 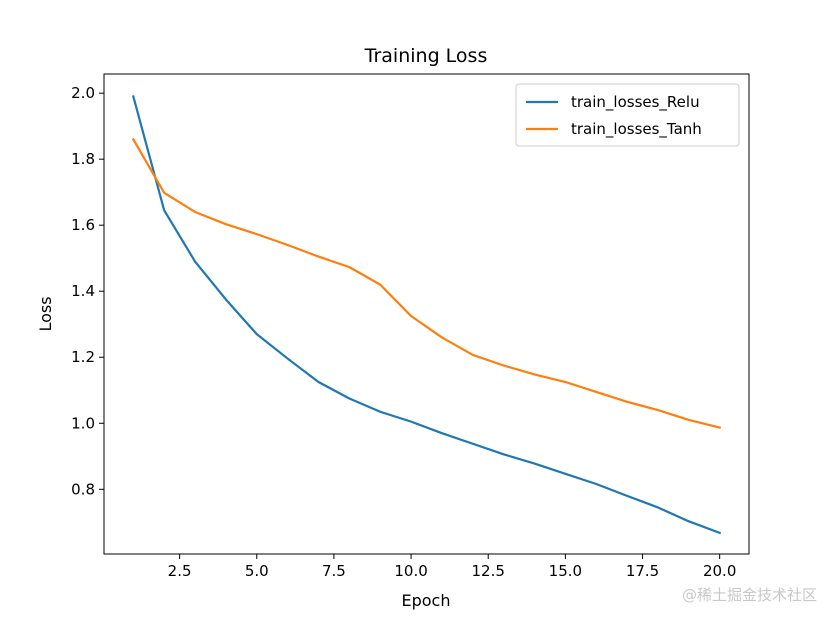 What do you see at coordinates (426, 56) in the screenshot?
I see `chart-title: Training Loss` at bounding box center [426, 56].